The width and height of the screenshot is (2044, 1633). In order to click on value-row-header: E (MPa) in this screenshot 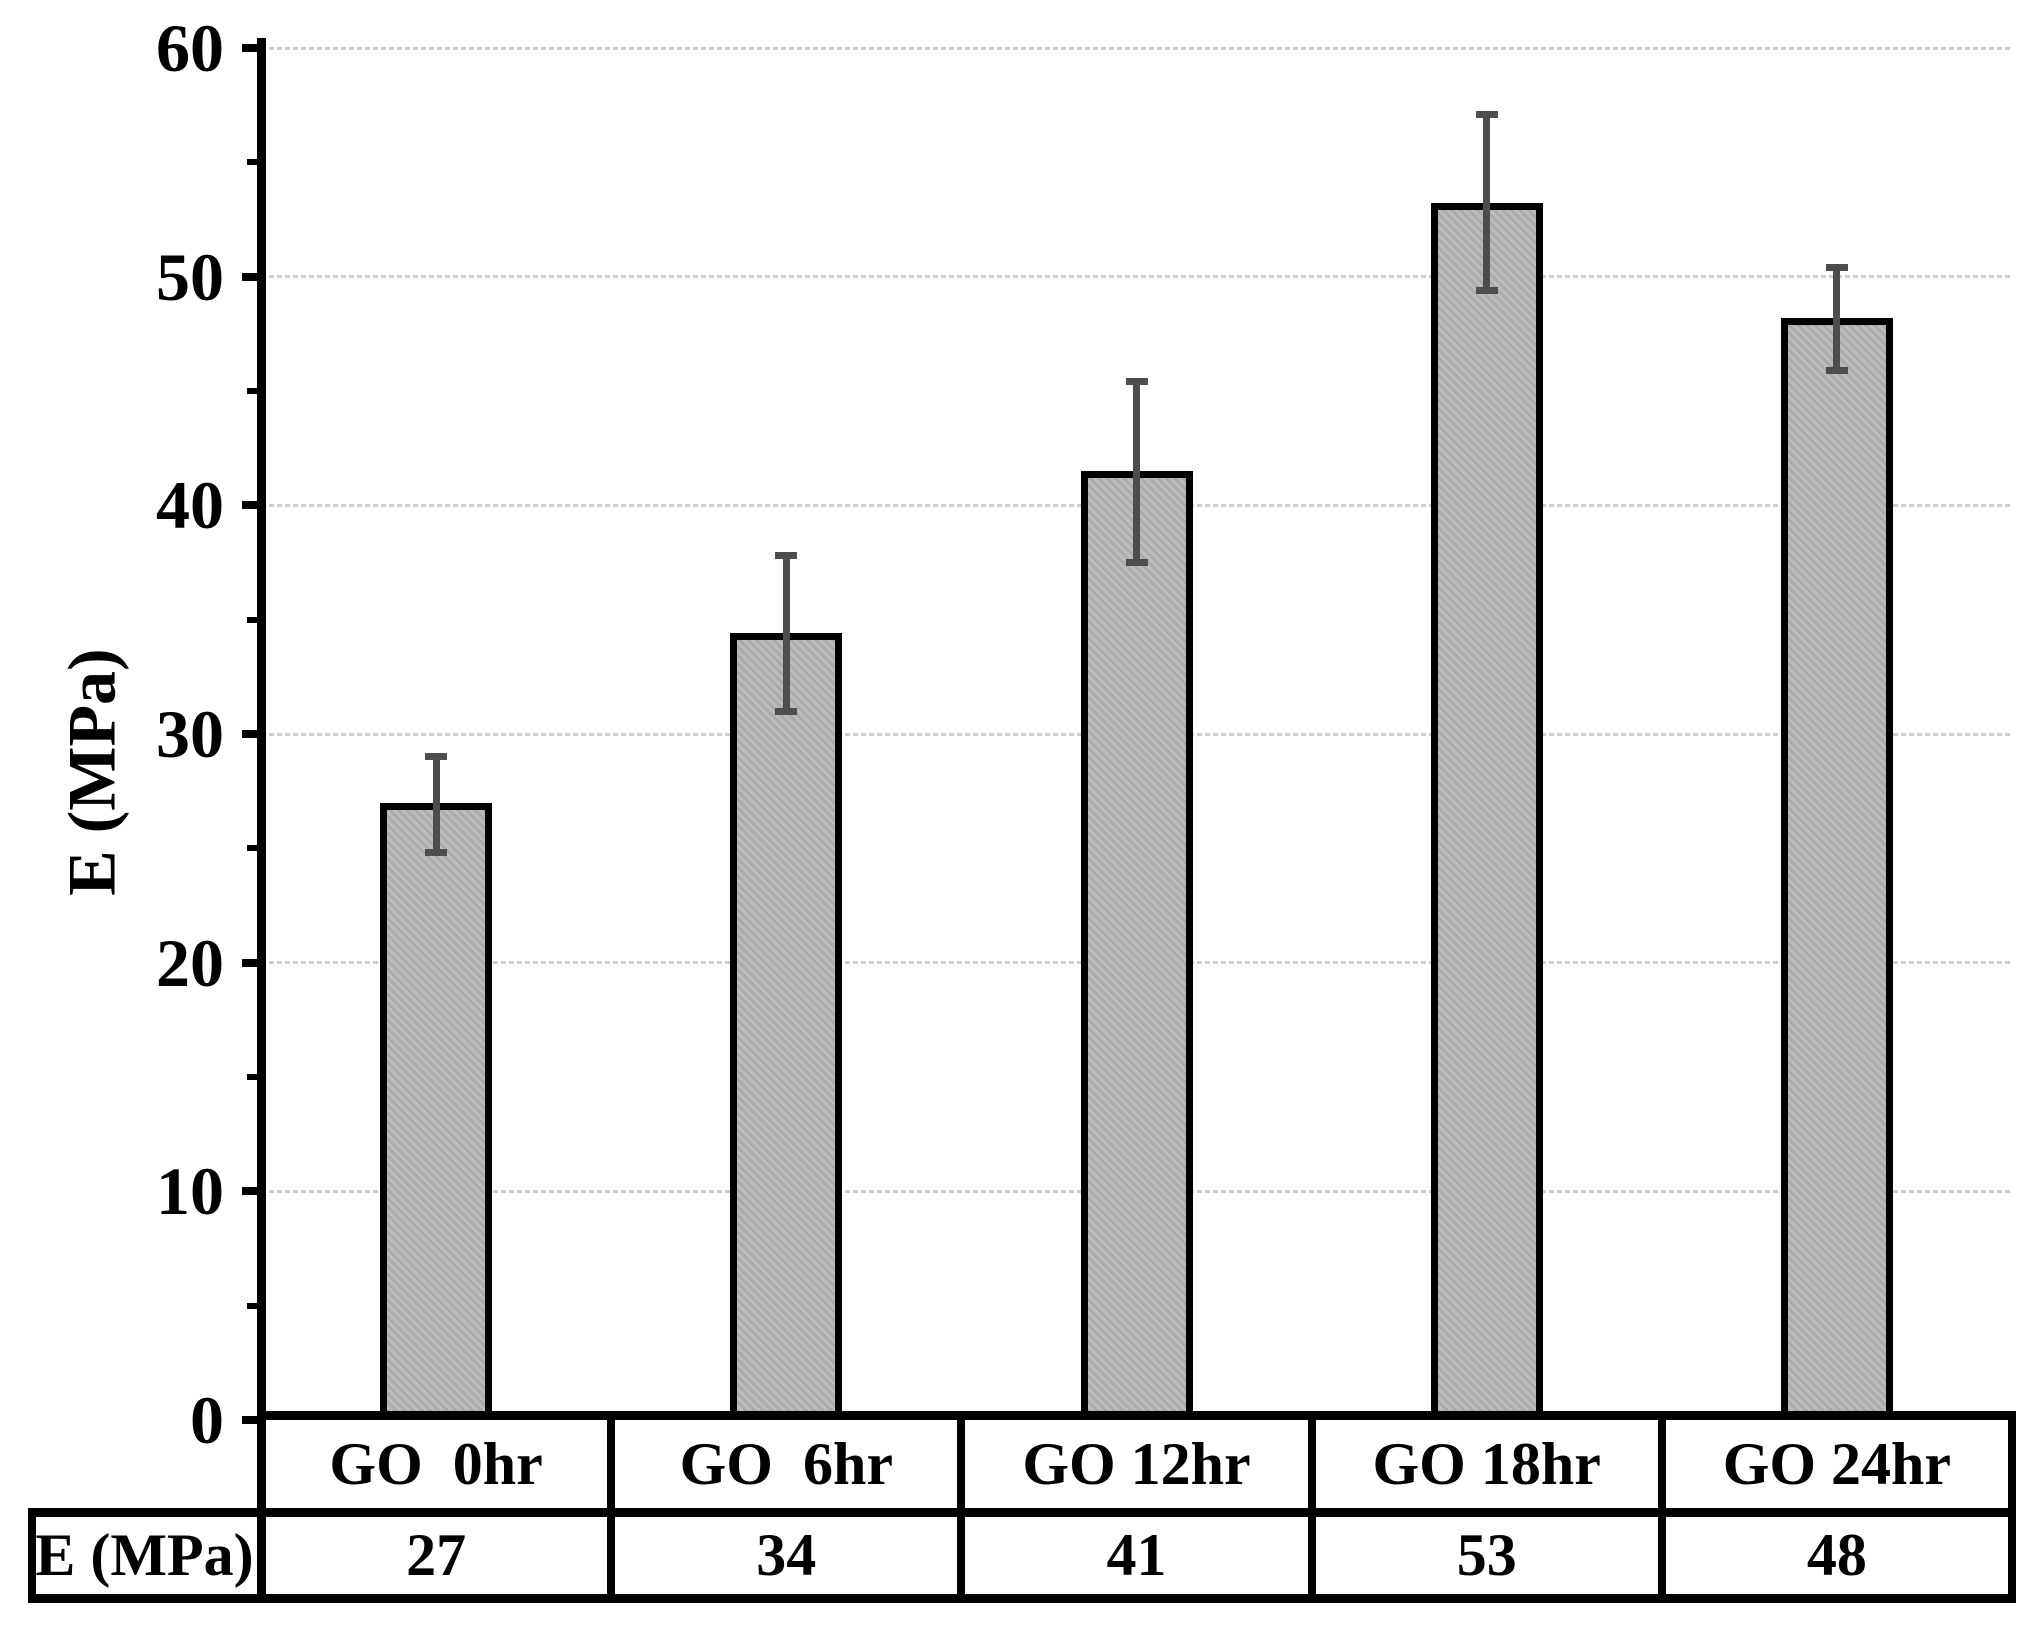, I will do `click(144, 1555)`.